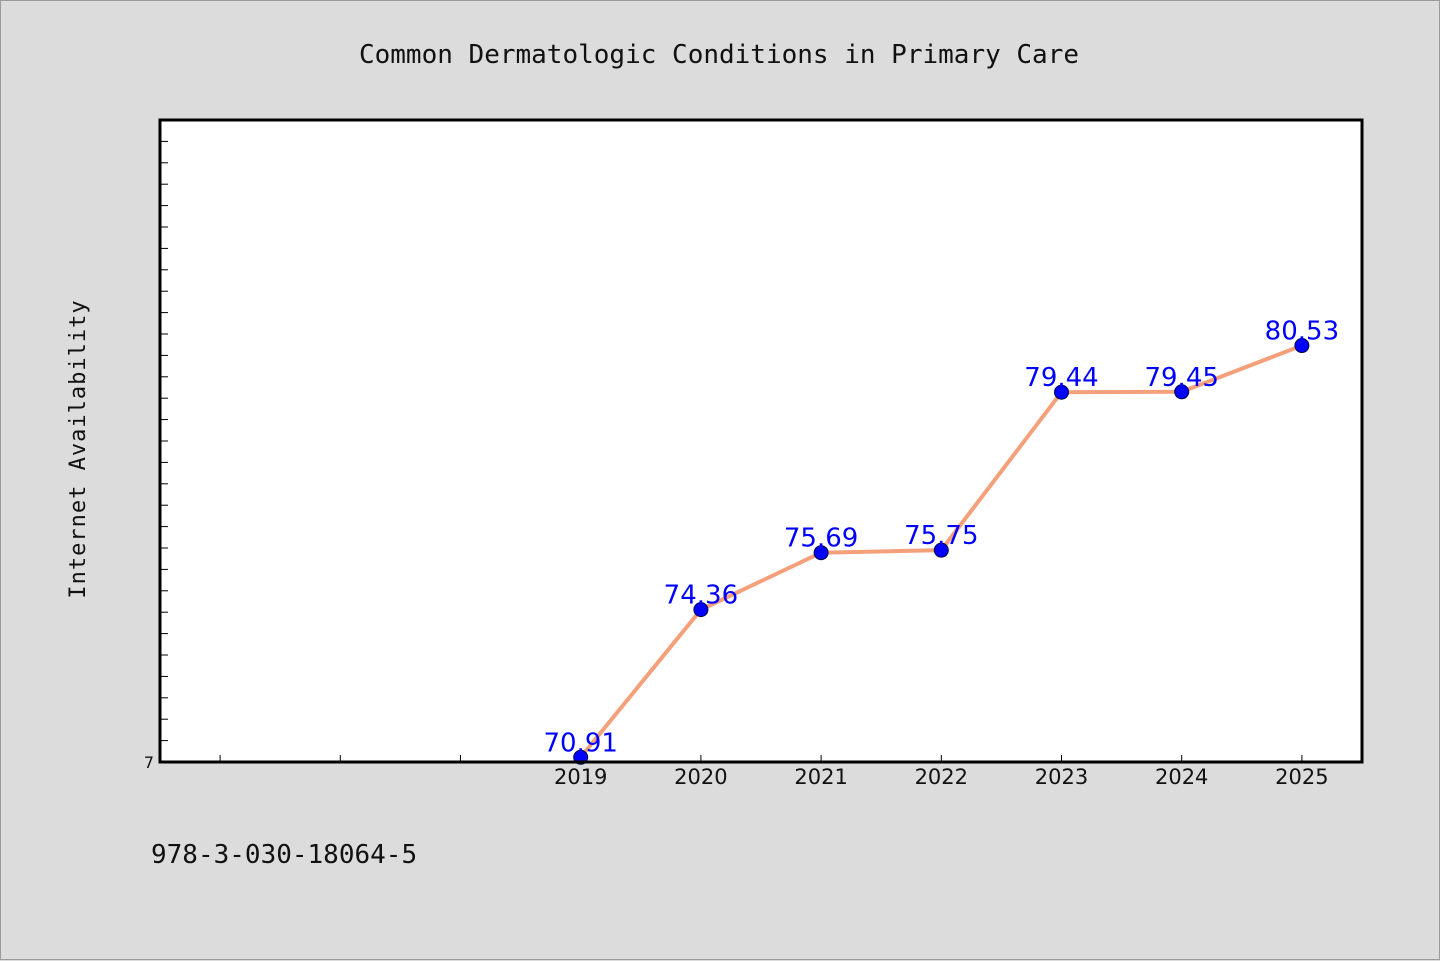 This screenshot has width=1440, height=961. Describe the element at coordinates (1181, 777) in the screenshot. I see `x-tick-label: 2024` at that location.